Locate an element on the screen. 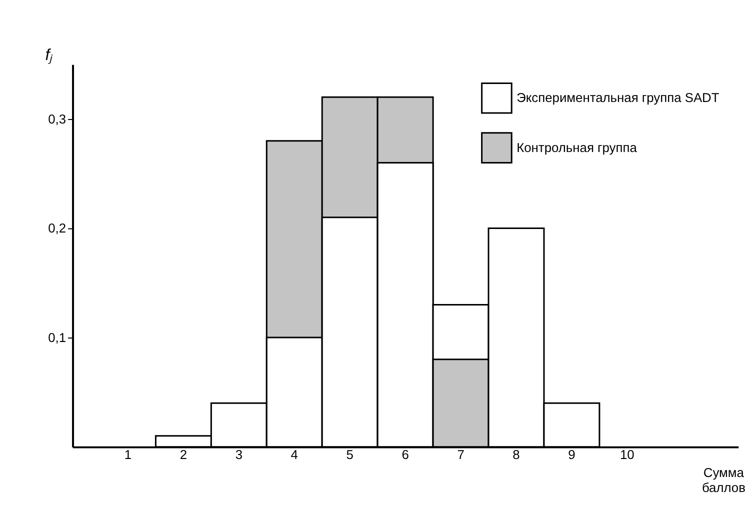  x-tick-label: 6 is located at coordinates (405, 454).